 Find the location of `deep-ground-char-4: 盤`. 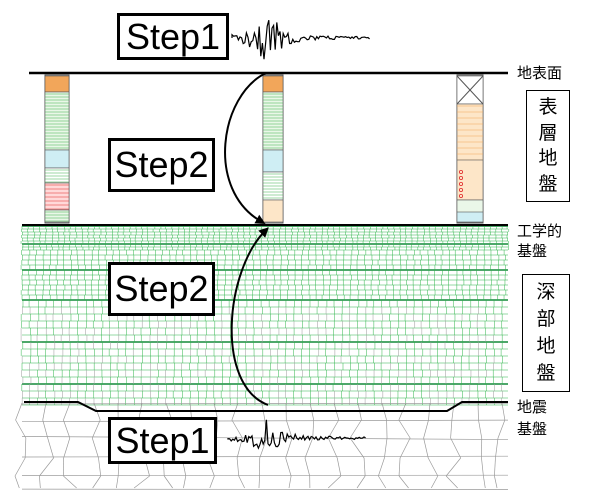

deep-ground-char-4: 盤 is located at coordinates (545, 373).